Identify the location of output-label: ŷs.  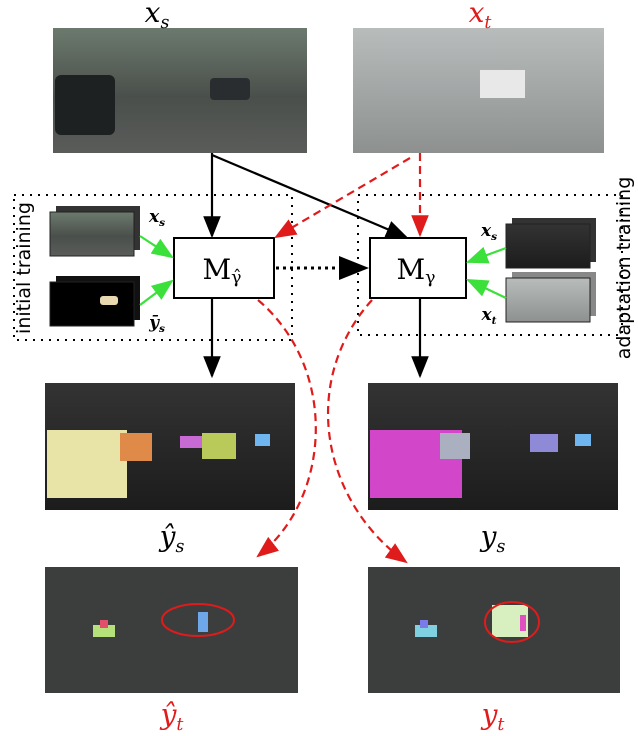
(171, 538).